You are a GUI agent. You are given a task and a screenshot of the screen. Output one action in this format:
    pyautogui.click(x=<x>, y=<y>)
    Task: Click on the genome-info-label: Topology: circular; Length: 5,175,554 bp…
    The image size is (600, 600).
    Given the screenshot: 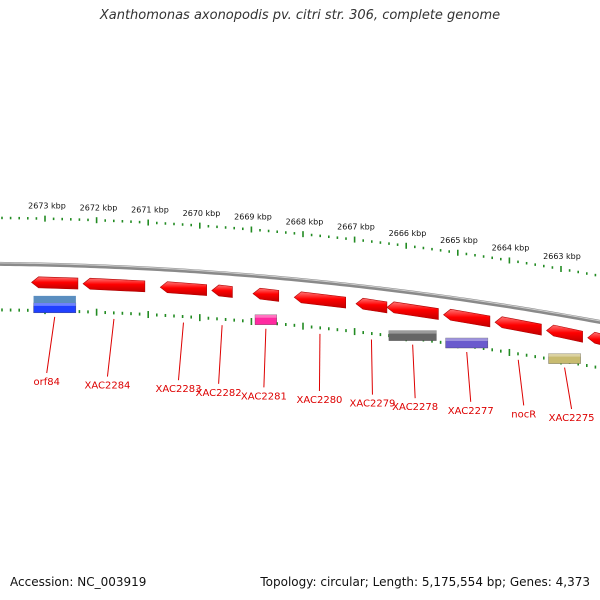 What is the action you would take?
    pyautogui.click(x=425, y=582)
    